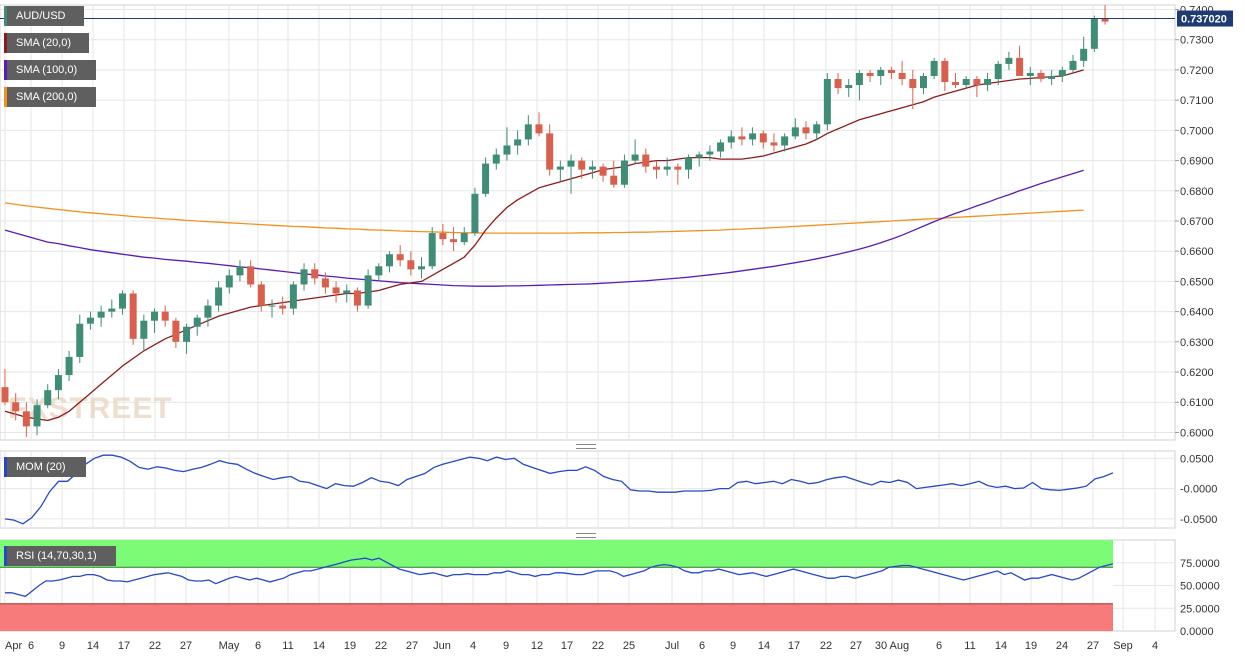 The height and width of the screenshot is (657, 1245). I want to click on legend-sma200-label: SMA (200,0), so click(47, 97).